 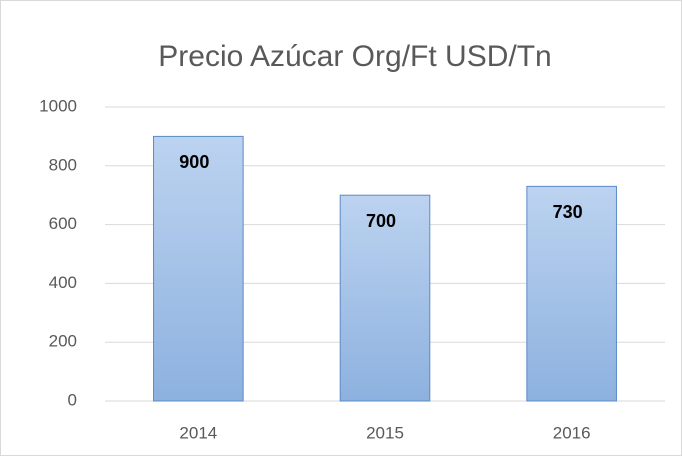 I want to click on value-label: 900, so click(x=194, y=162).